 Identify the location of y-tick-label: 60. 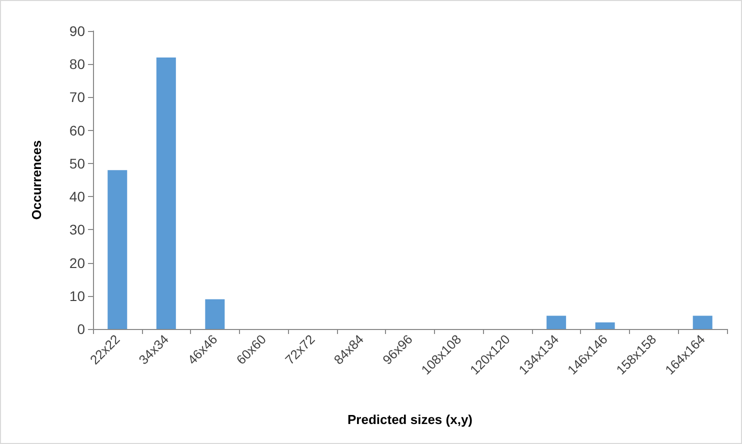
(77, 130).